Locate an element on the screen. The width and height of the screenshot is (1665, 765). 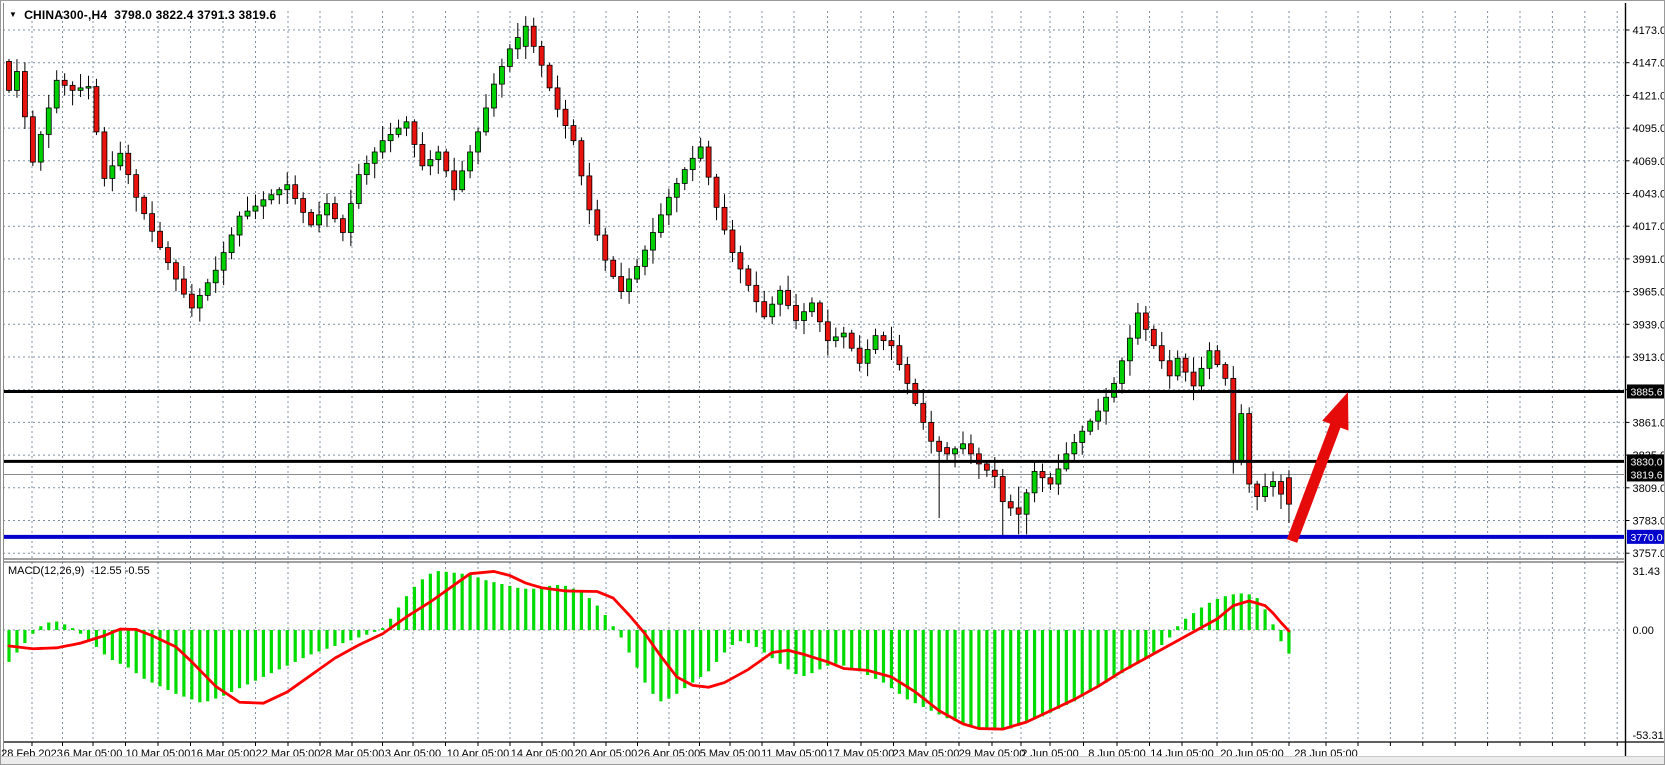
svg-text: 4017.0 is located at coordinates (1649, 227).